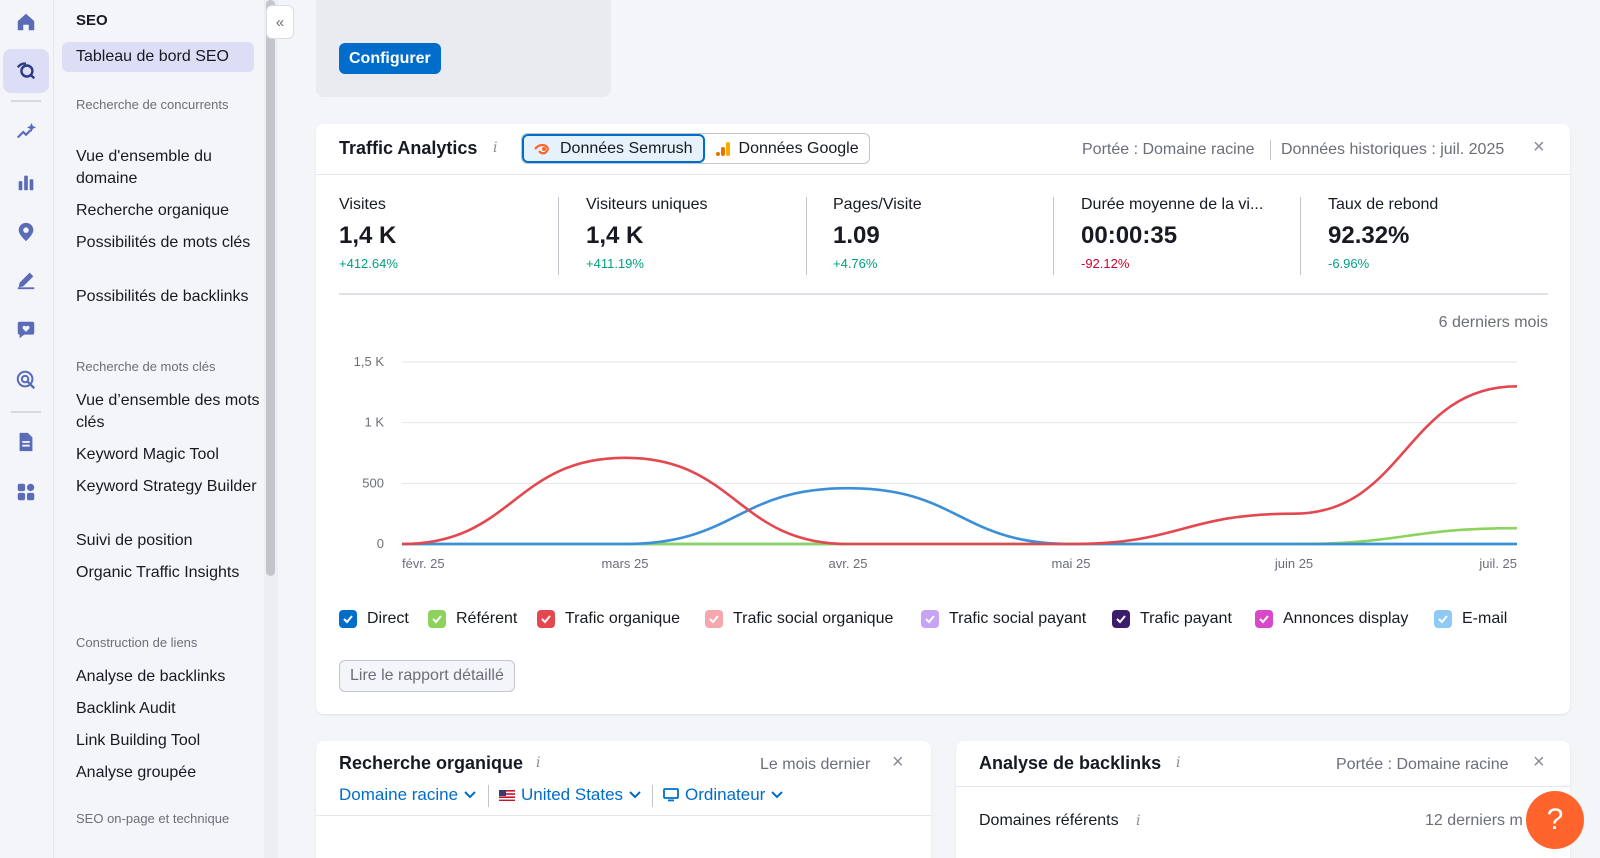  Describe the element at coordinates (388, 618) in the screenshot. I see `legend-label: Direct` at that location.